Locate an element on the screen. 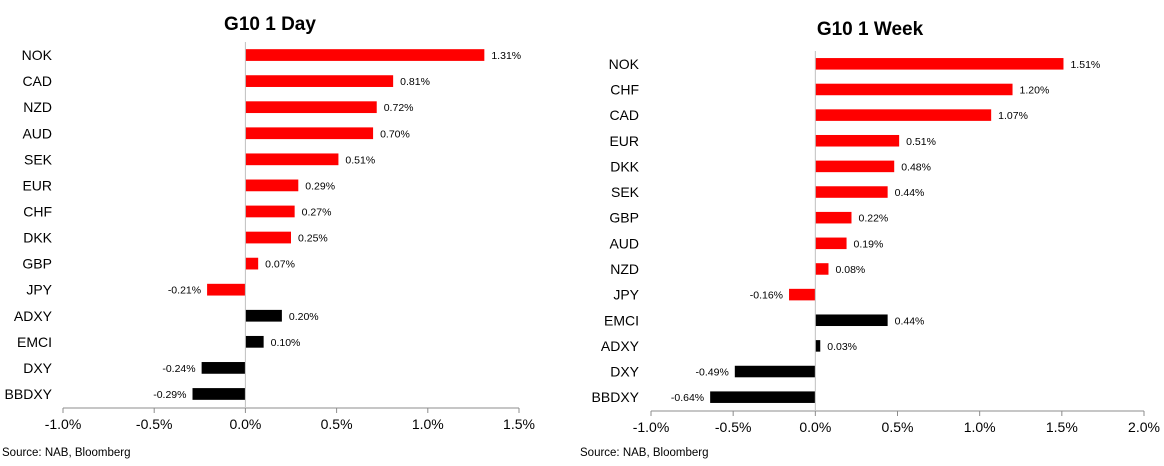  chart-title: G10 1 Day is located at coordinates (270, 24).